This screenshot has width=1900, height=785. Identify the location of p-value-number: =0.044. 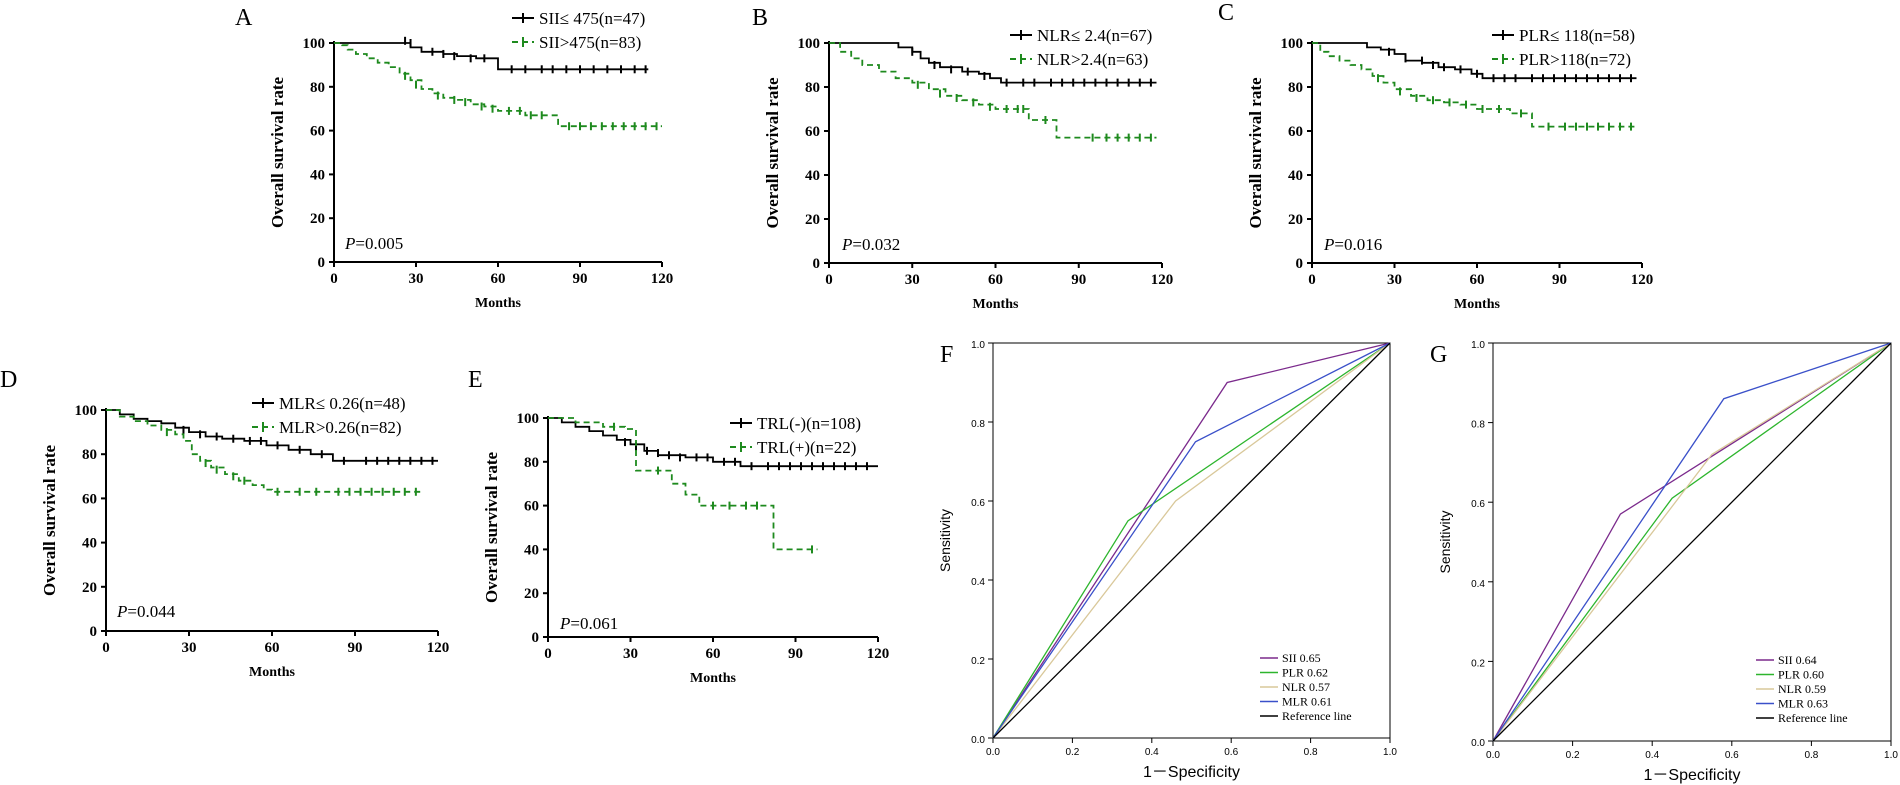
(151, 611).